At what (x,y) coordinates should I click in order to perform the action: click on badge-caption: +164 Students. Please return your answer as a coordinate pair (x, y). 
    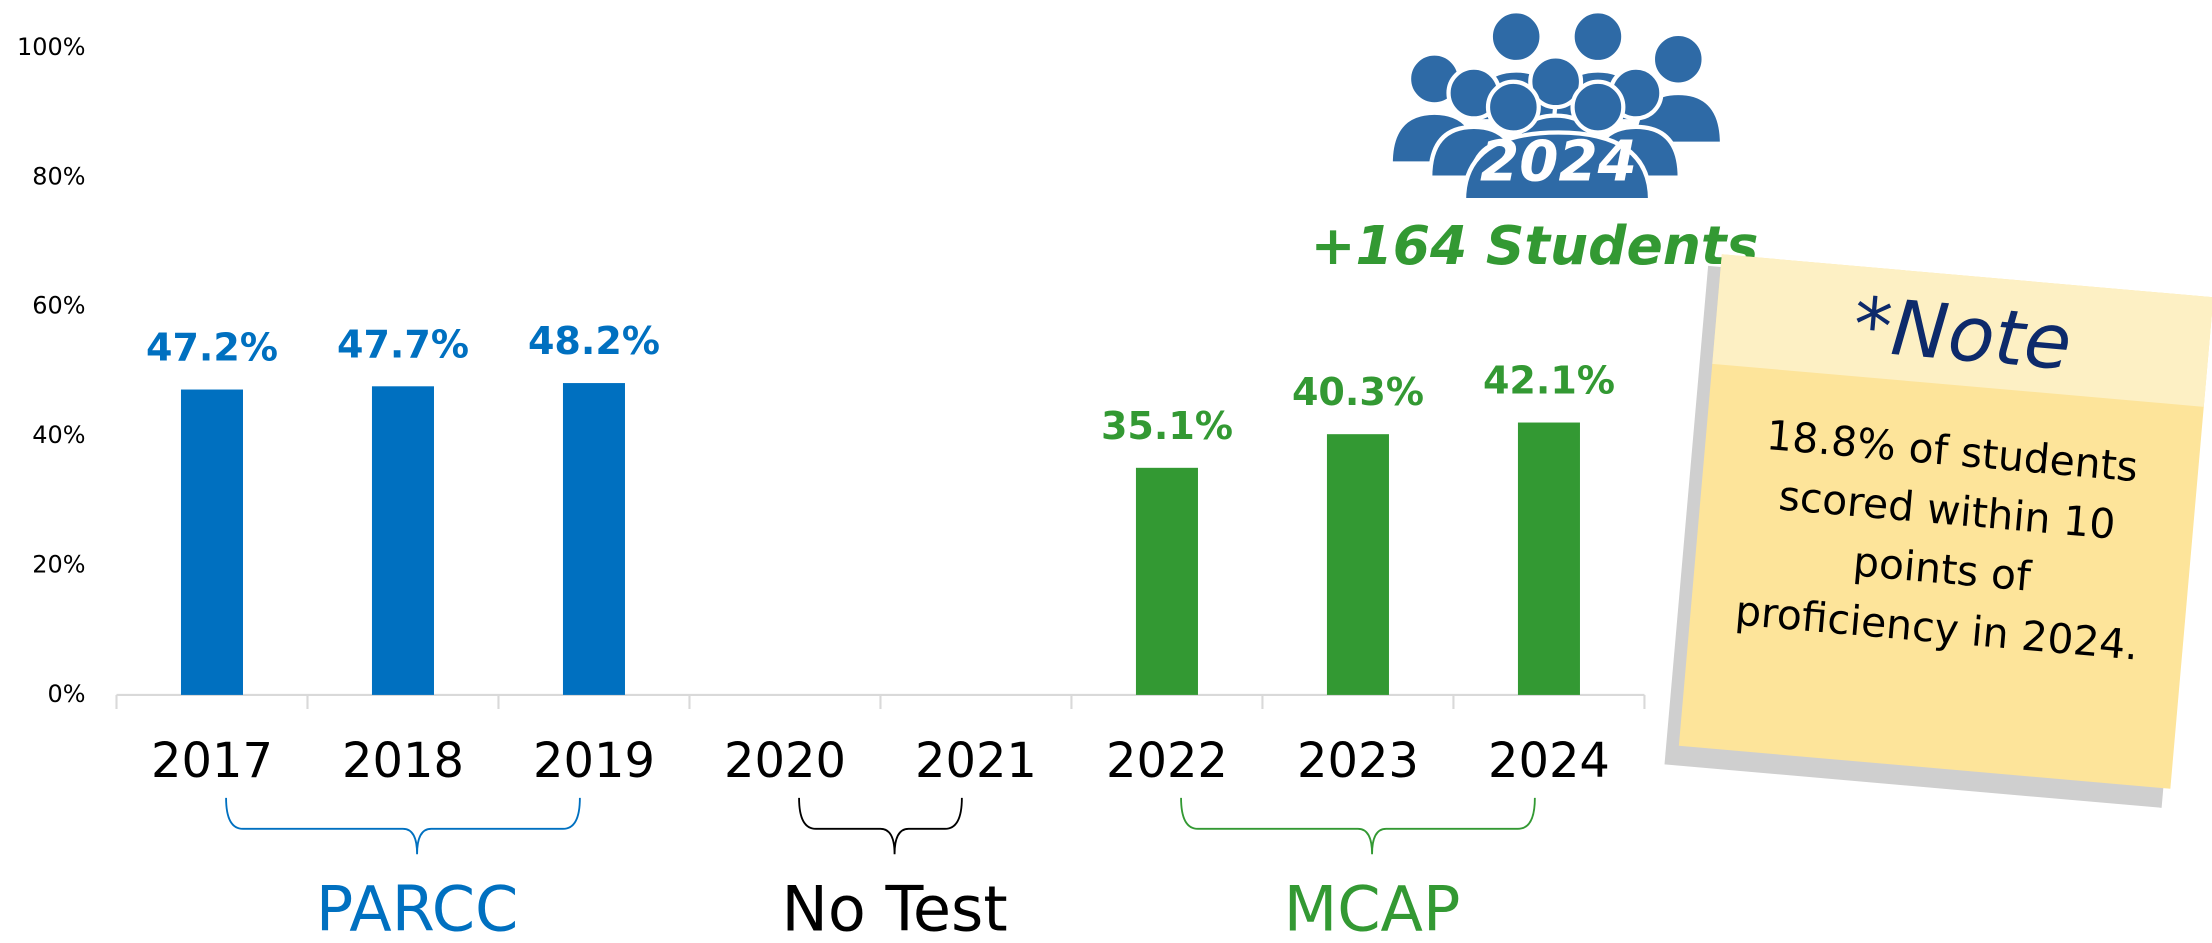
    Looking at the image, I should click on (1535, 245).